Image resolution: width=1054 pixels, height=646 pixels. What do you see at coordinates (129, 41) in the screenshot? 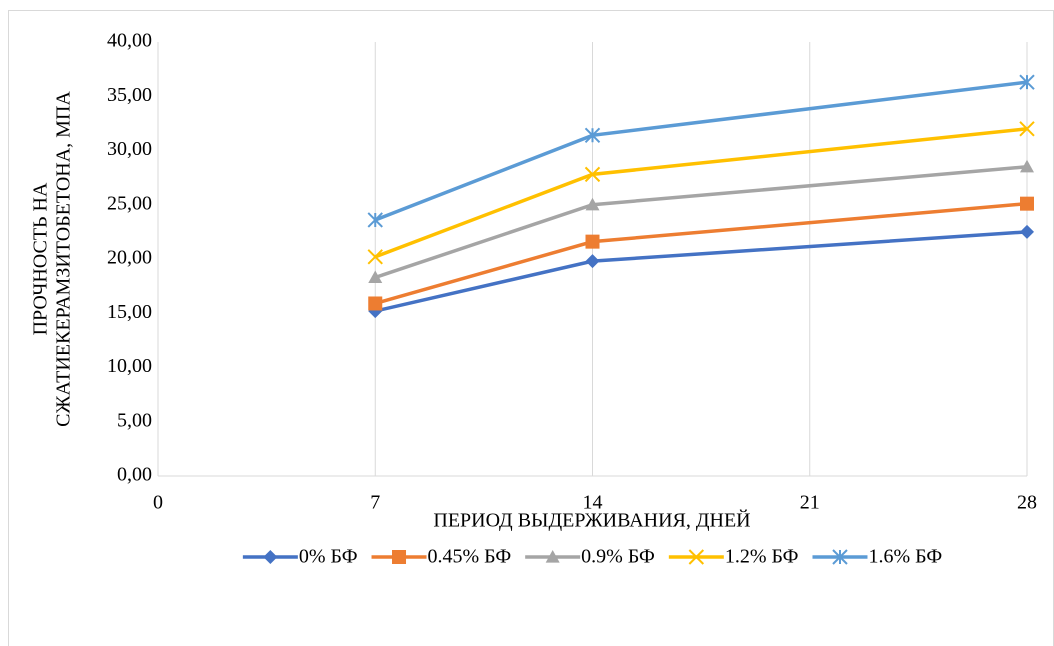
I see `y-tick-label: 40,00` at bounding box center [129, 41].